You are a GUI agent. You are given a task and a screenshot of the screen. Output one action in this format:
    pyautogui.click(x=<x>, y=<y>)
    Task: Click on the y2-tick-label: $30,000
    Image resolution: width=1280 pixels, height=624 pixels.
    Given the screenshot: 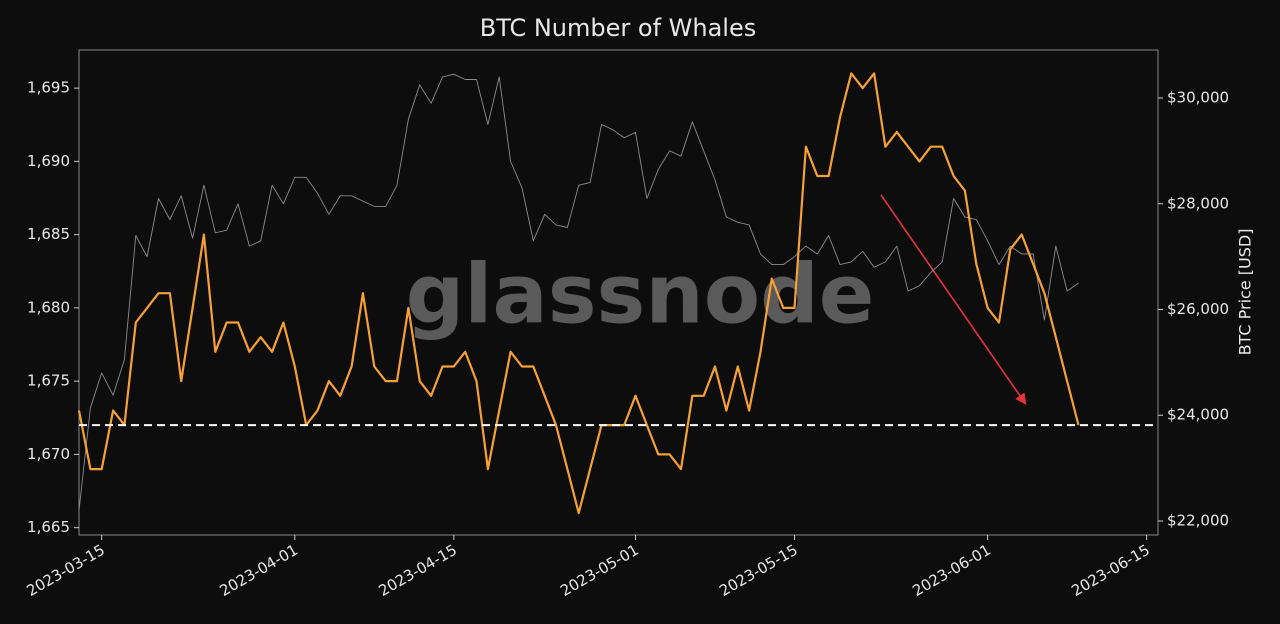 What is the action you would take?
    pyautogui.click(x=1198, y=98)
    